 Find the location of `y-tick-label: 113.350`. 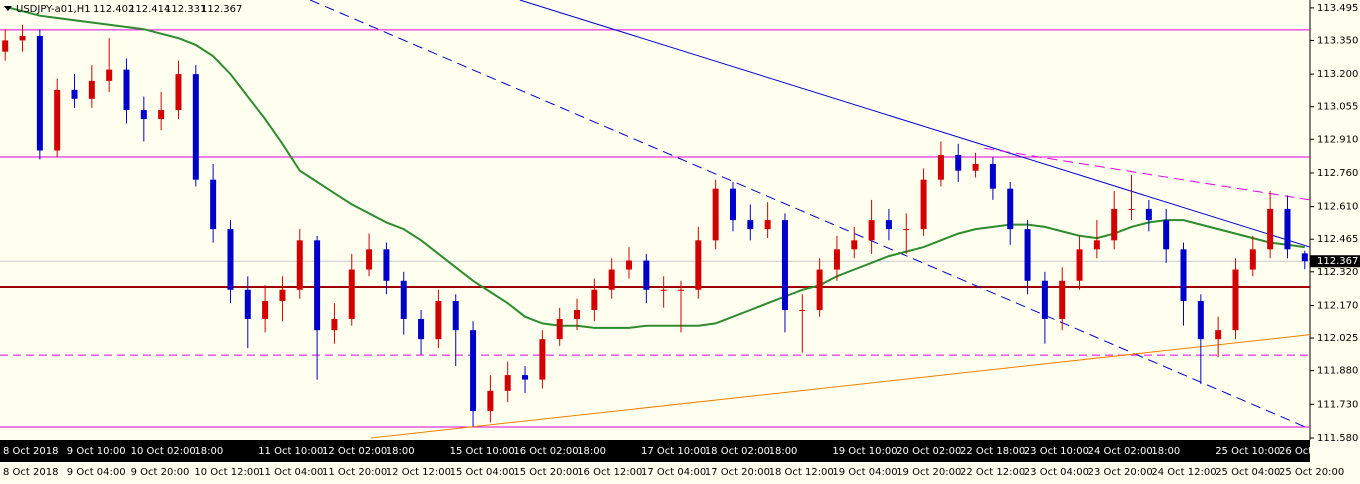

y-tick-label: 113.350 is located at coordinates (1337, 40).